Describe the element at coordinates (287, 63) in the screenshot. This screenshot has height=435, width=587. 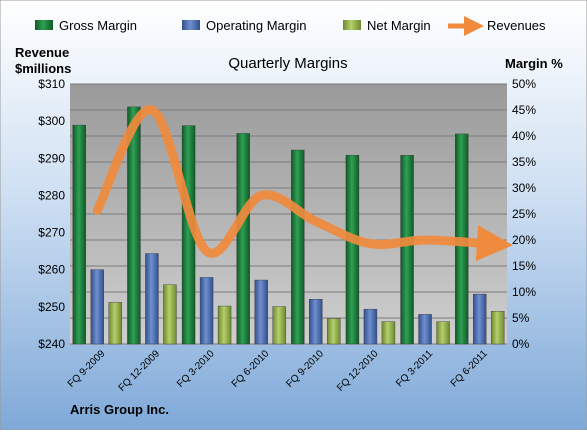
I see `chart-title: Quarterly Margins` at that location.